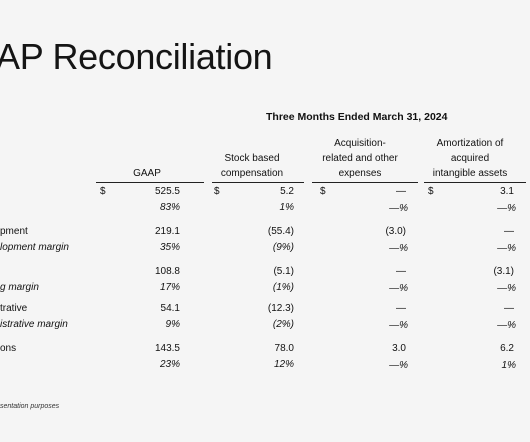  What do you see at coordinates (470, 143) in the screenshot?
I see `col-header-amort-line1: Amortization of` at bounding box center [470, 143].